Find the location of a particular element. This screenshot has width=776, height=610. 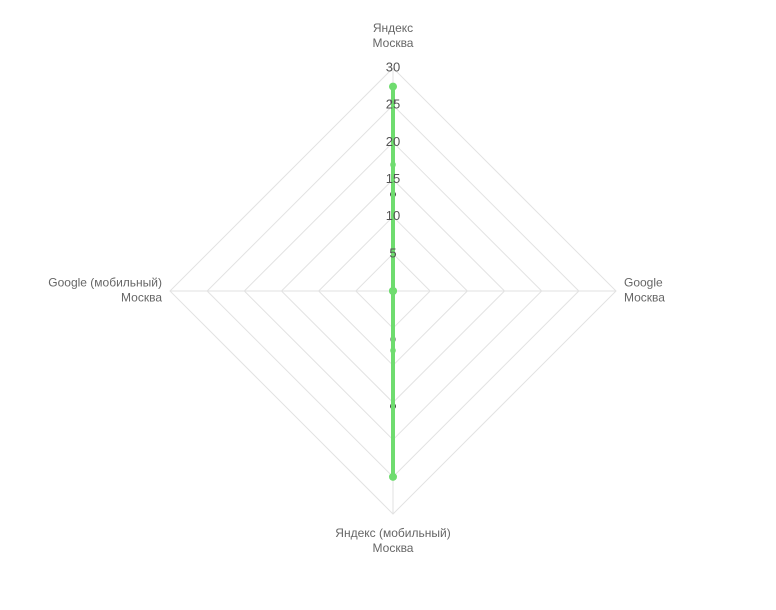

axis-label: Яндекс (мобильный) is located at coordinates (392, 533).